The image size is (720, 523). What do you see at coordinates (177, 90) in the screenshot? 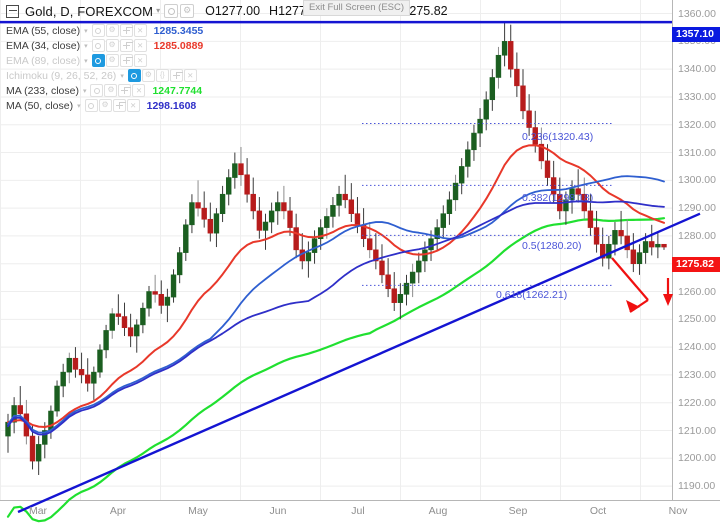
I see `indicator-value: 1247.7744` at bounding box center [177, 90].